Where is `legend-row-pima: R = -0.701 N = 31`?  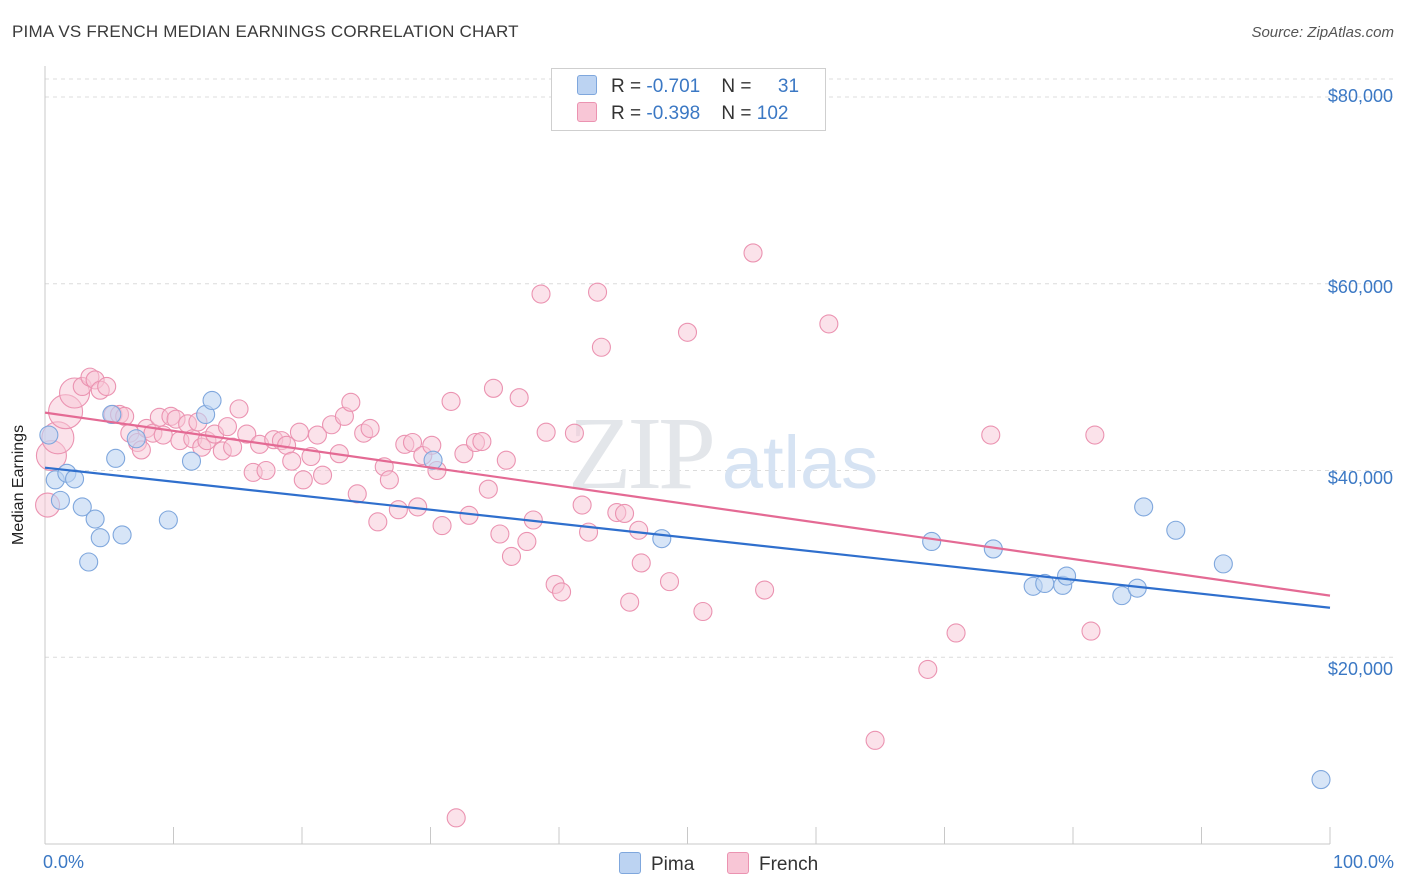
legend-row-pima: R = -0.701 N = 31 is located at coordinates (688, 87).